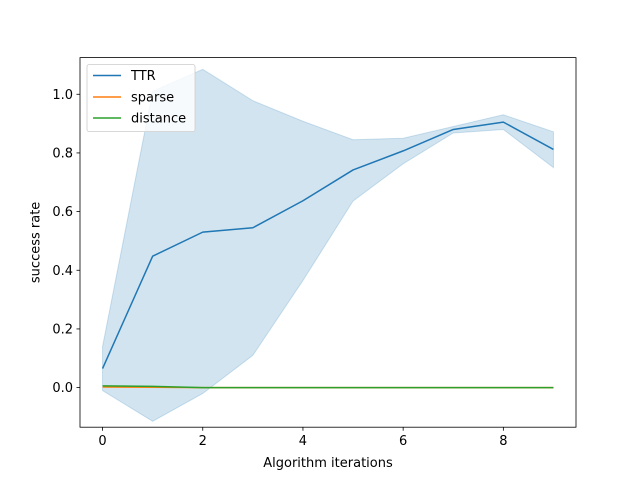  I want to click on y-tick-label: 0.6, so click(62, 212).